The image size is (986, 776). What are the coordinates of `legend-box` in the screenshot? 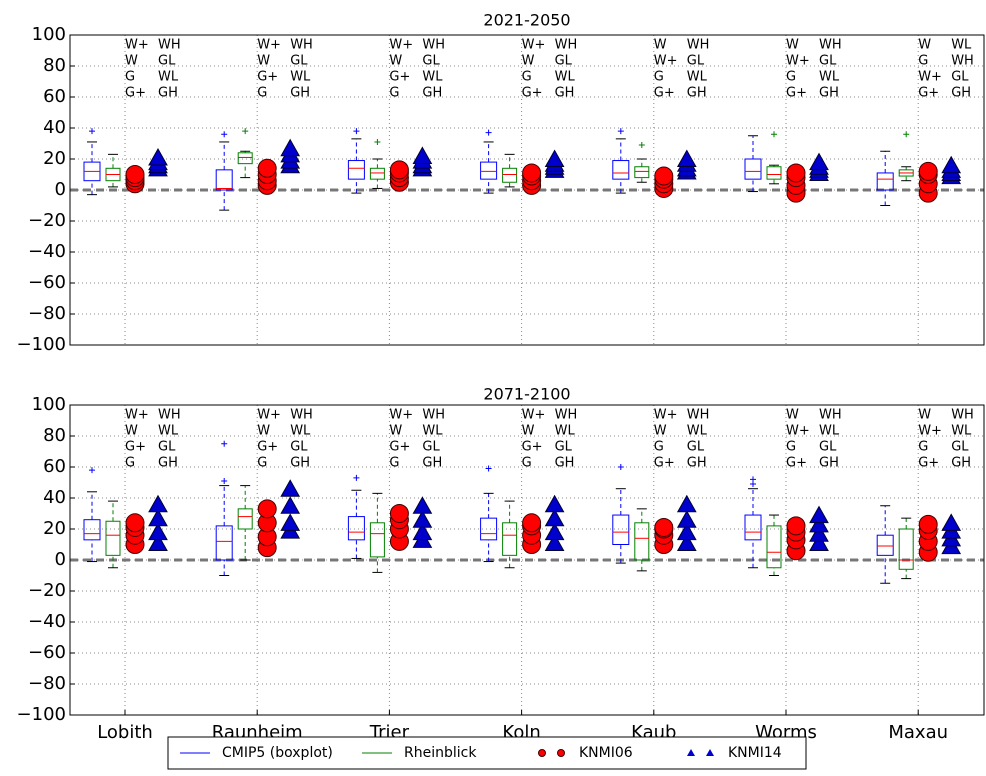 It's located at (487, 753).